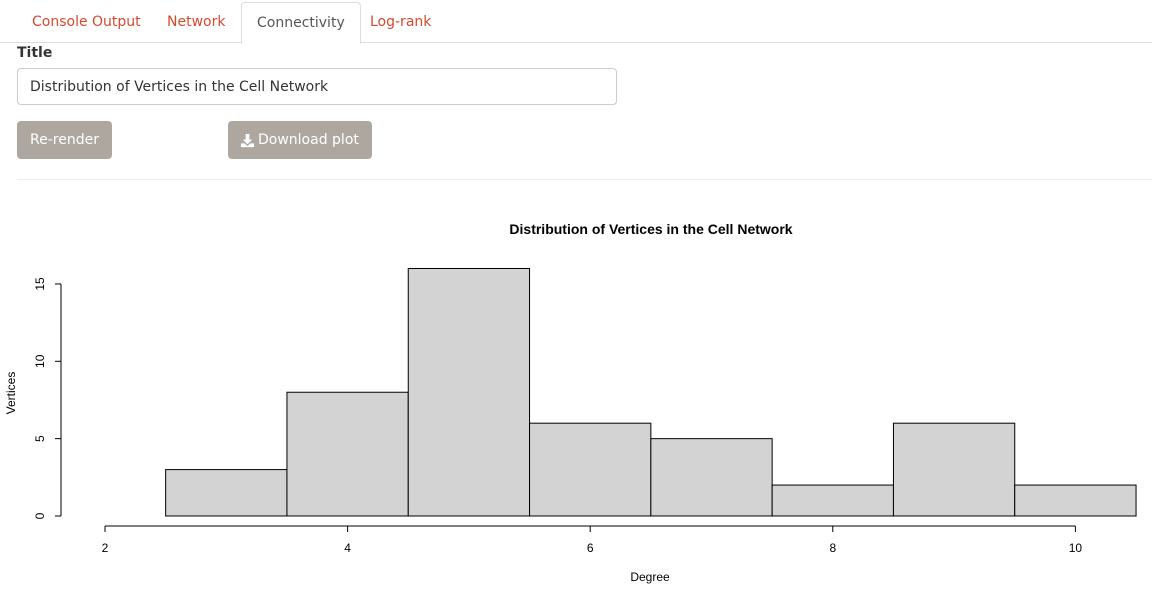 Image resolution: width=1152 pixels, height=604 pixels. I want to click on tab-console-output: Console Output, so click(86, 22).